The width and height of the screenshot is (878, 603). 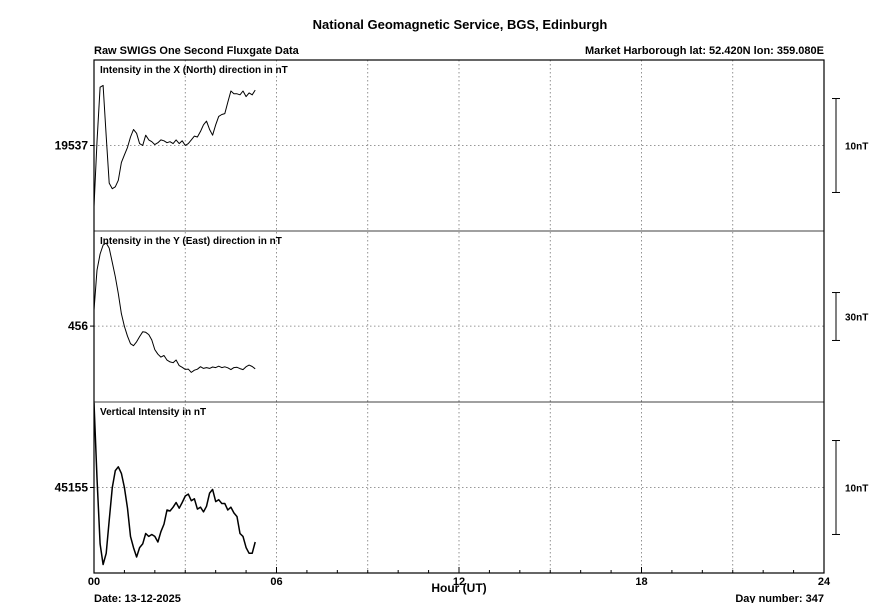 What do you see at coordinates (641, 582) in the screenshot?
I see `x-tick-label: 18` at bounding box center [641, 582].